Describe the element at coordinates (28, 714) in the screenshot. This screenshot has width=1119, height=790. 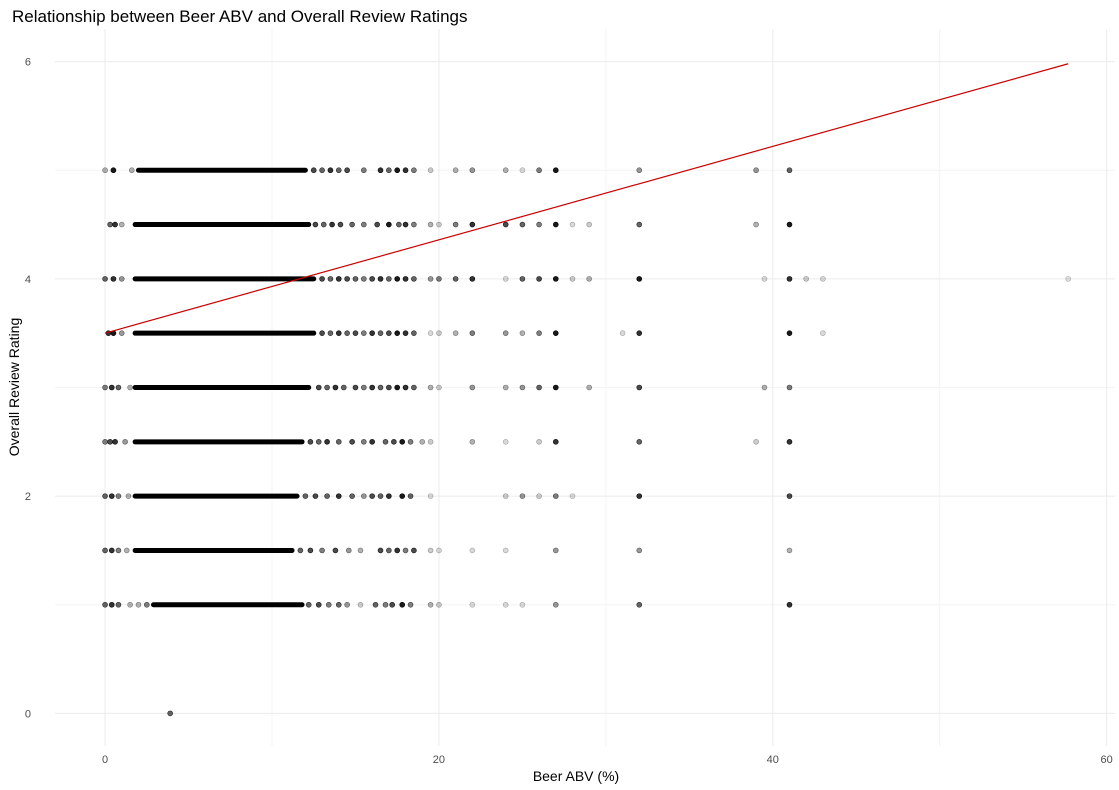
I see `y-tick-label: 0` at that location.